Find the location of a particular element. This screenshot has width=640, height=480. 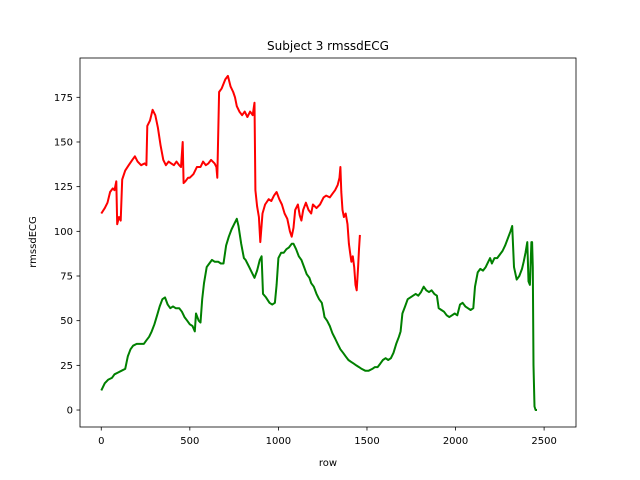

x-tick-label: 1000 is located at coordinates (278, 441).